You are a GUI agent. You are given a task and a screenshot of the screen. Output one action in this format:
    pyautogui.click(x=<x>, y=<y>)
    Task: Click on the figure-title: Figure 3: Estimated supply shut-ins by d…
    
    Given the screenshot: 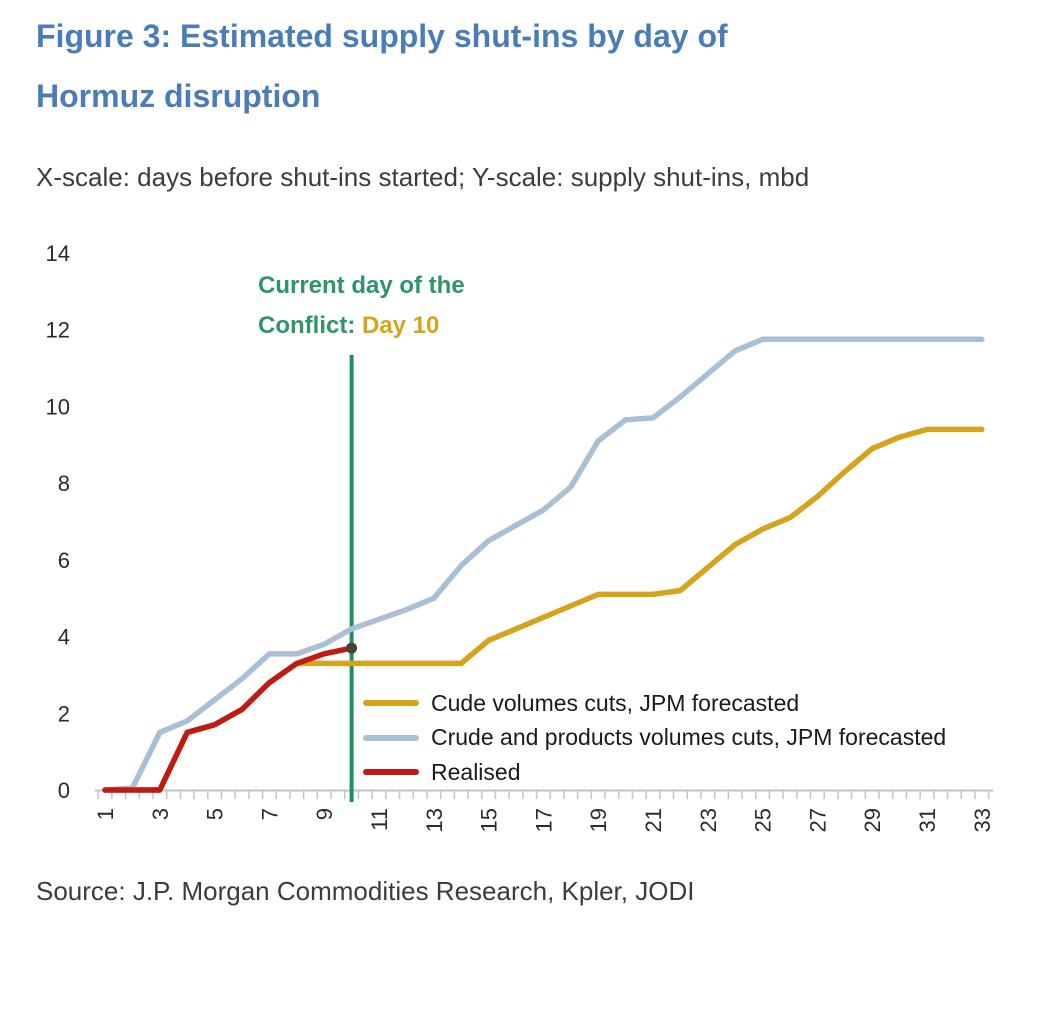 What is the action you would take?
    pyautogui.click(x=476, y=66)
    